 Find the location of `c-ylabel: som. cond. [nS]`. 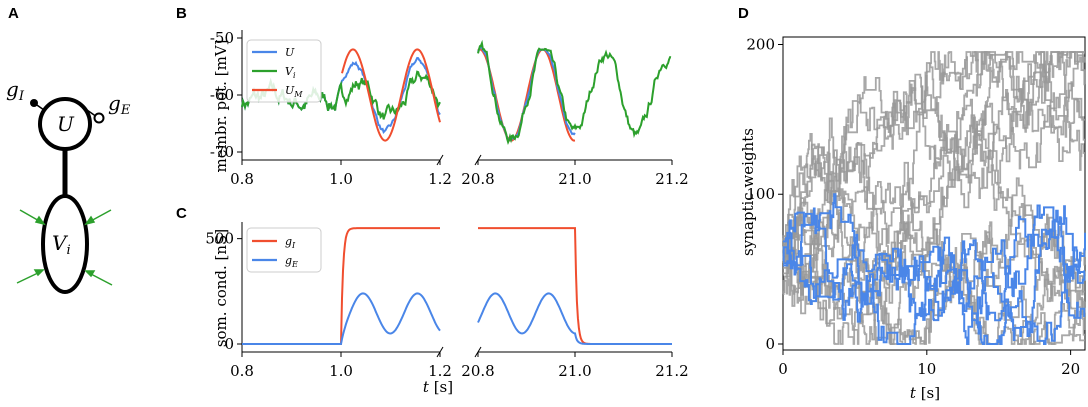

c-ylabel: som. cond. [nS] is located at coordinates (221, 288).